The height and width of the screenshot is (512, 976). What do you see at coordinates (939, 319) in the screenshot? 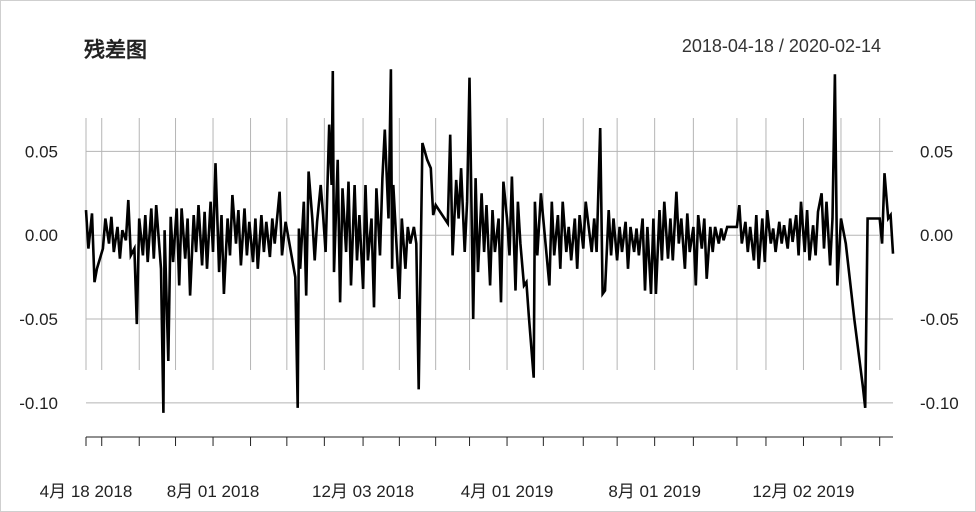
I see `y-tick-label-right: -0.05` at bounding box center [939, 319].